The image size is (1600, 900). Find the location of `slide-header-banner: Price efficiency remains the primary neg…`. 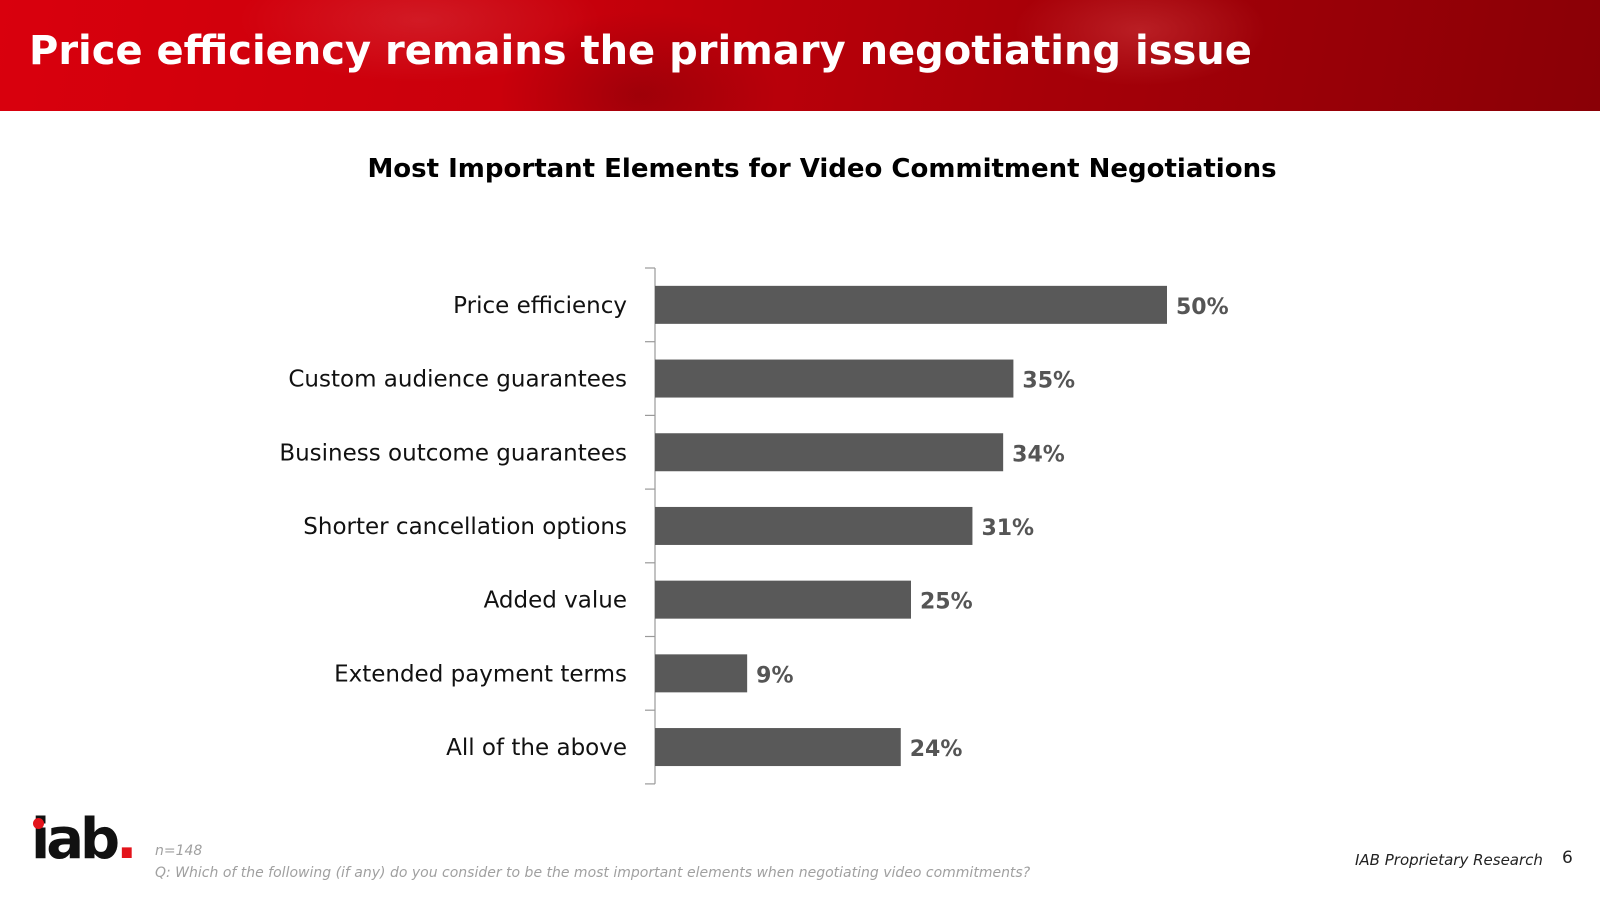

slide-header-banner: Price efficiency remains the primary neg… is located at coordinates (800, 55).